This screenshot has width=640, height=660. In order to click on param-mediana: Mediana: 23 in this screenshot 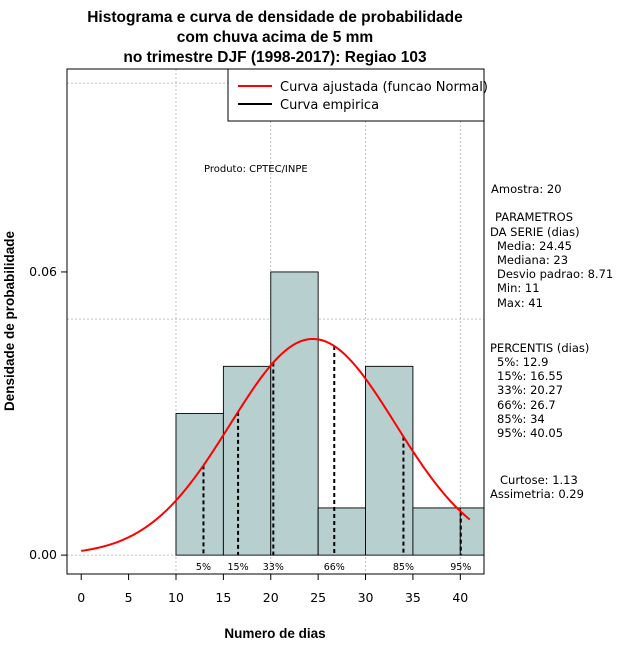, I will do `click(532, 260)`.